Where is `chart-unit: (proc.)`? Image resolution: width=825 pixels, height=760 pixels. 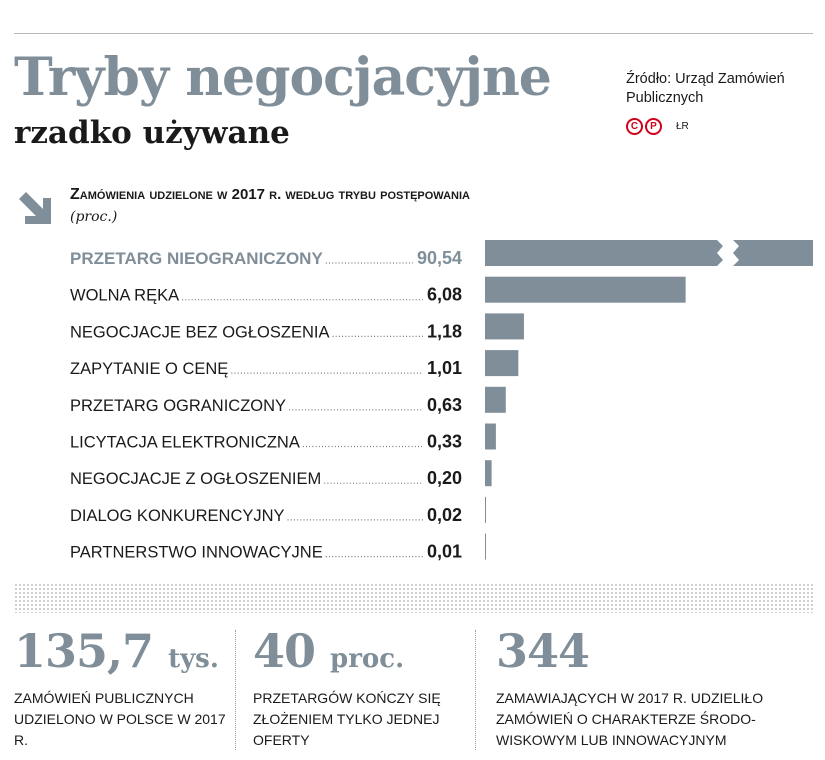 chart-unit: (proc.) is located at coordinates (94, 217).